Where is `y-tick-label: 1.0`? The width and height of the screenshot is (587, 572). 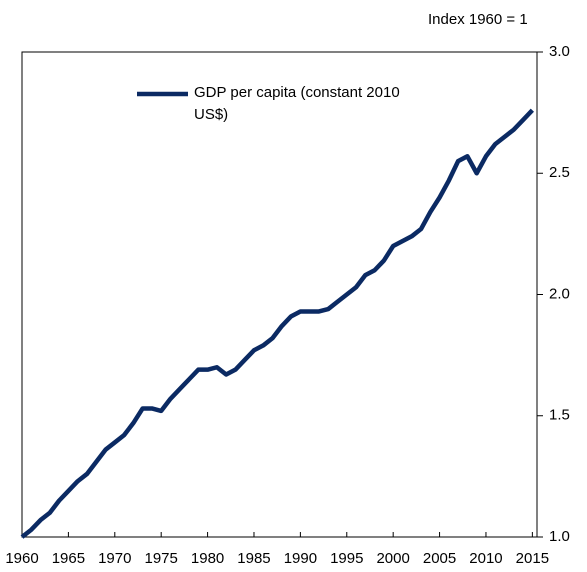 y-tick-label: 1.0 is located at coordinates (559, 536).